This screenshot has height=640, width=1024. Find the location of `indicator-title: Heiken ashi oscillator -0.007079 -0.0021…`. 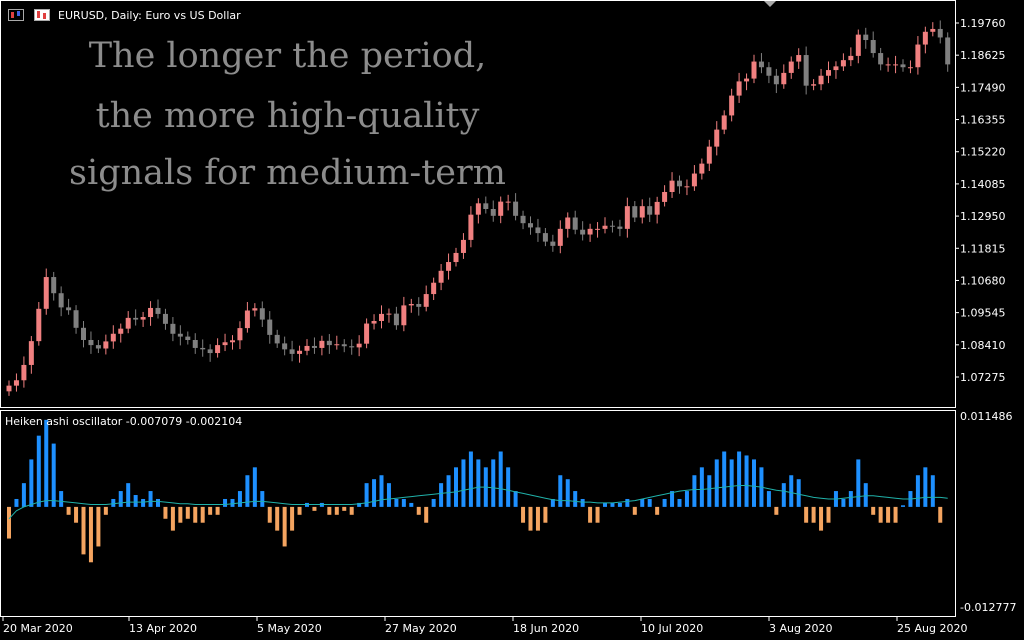

indicator-title: Heiken ashi oscillator -0.007079 -0.0021… is located at coordinates (124, 421).